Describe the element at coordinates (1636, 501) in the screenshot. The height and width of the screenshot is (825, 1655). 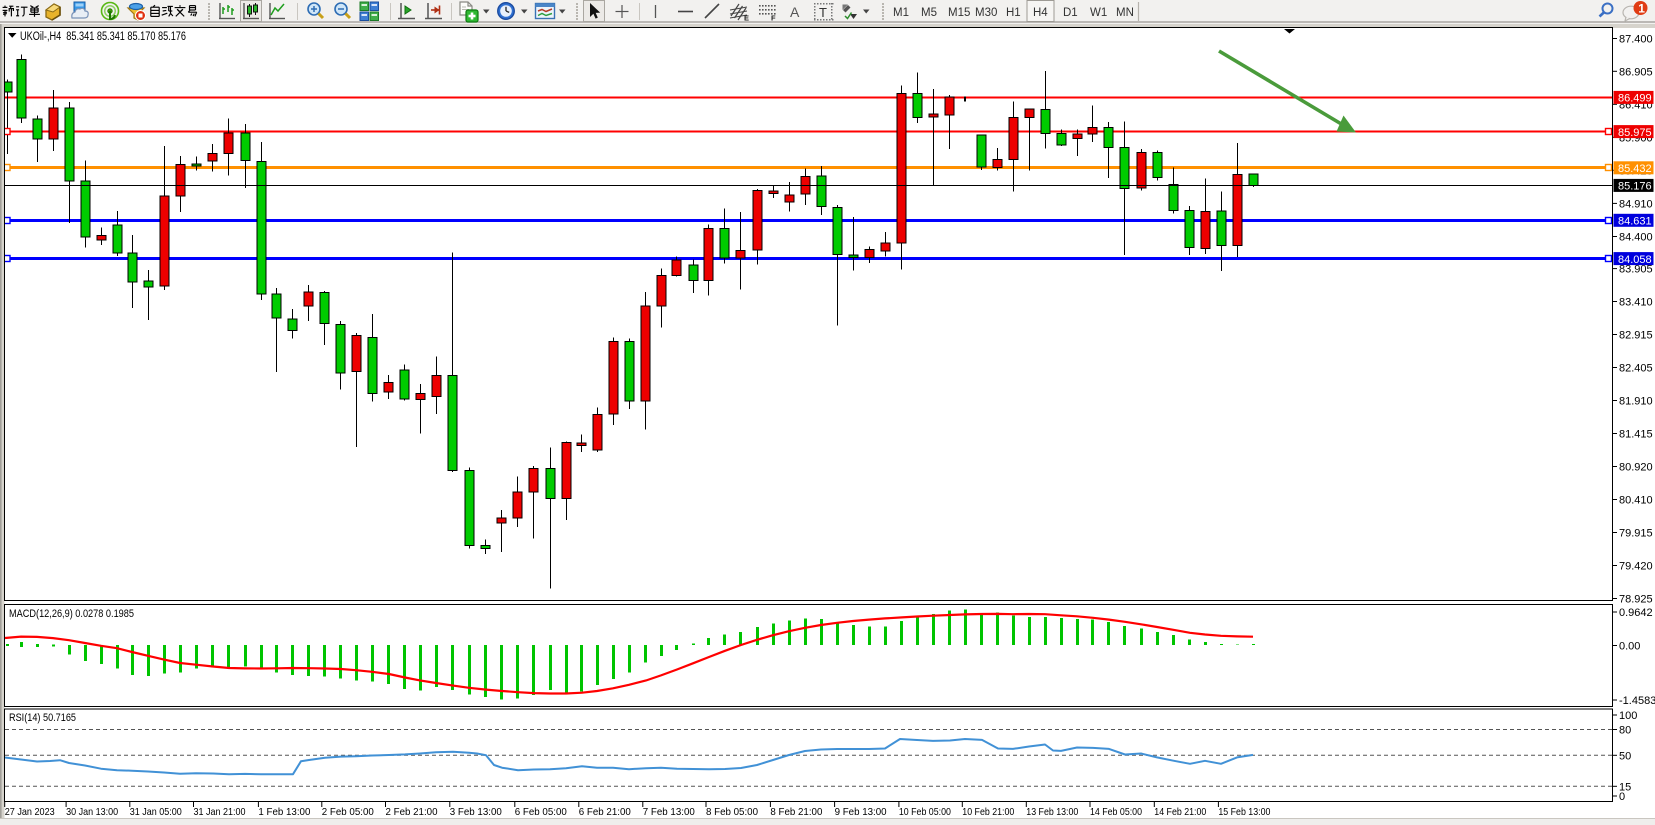
I see `svg-text: 80.410` at that location.